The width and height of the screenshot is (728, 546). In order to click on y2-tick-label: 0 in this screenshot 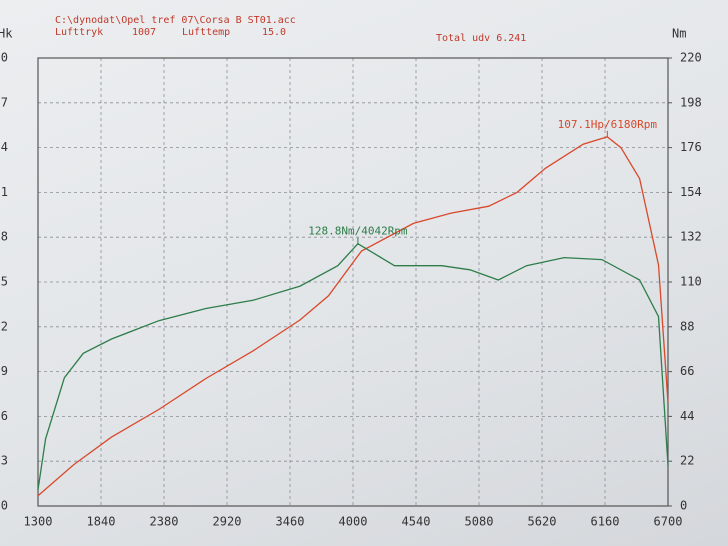, I will do `click(683, 506)`.